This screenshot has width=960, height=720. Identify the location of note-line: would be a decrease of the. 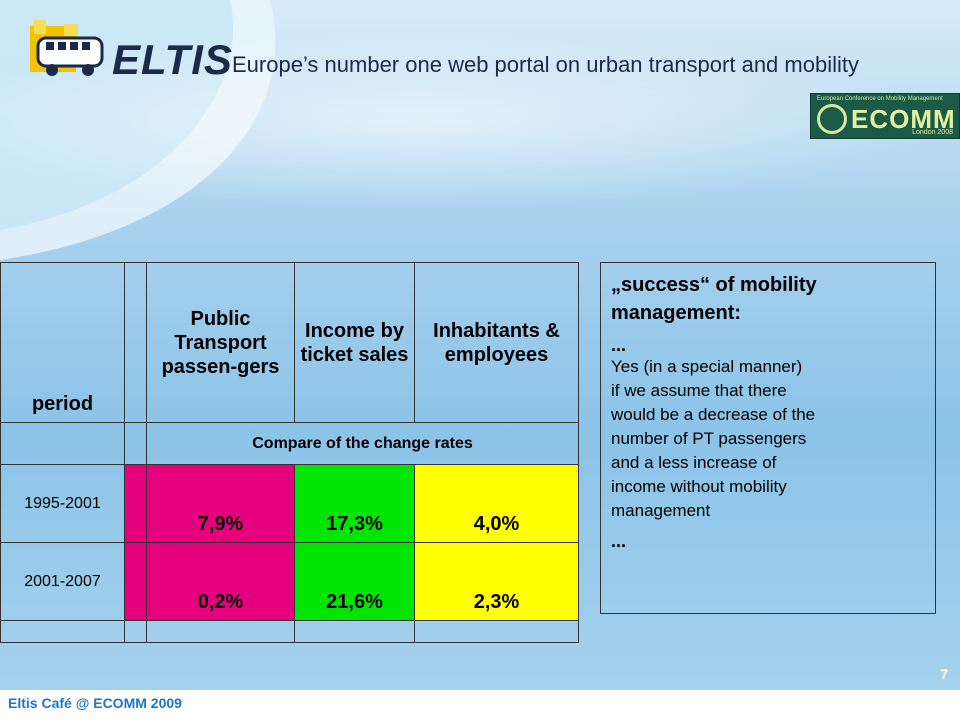
(713, 414).